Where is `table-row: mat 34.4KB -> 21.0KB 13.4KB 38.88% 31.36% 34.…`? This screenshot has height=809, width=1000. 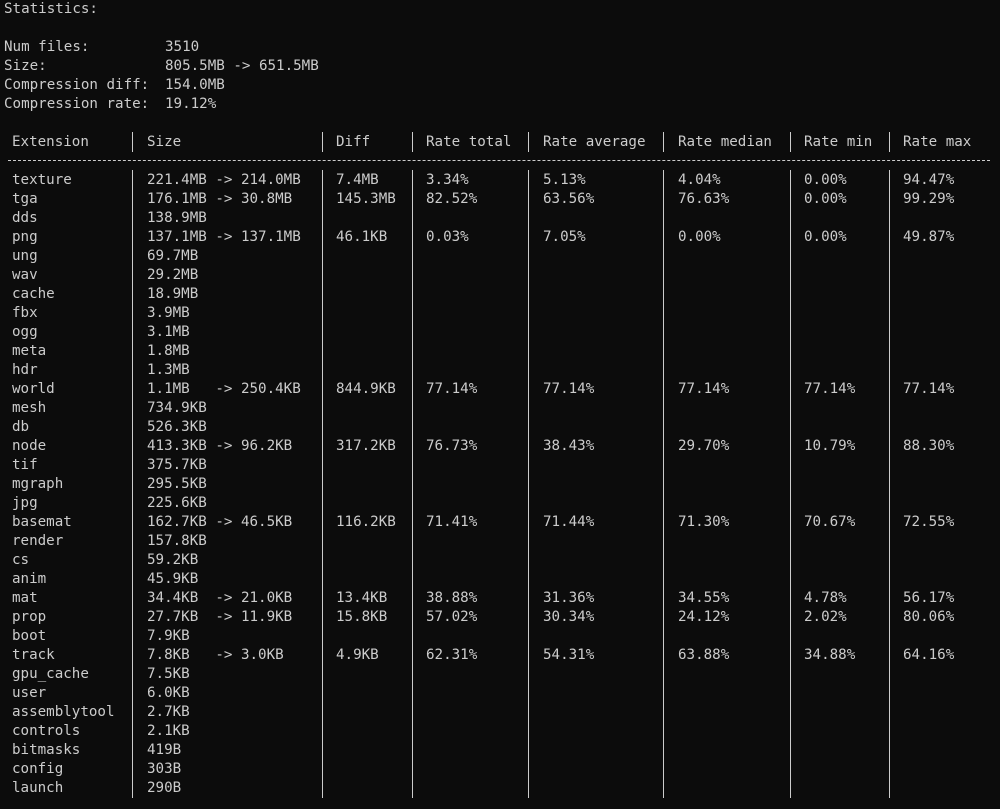
table-row: mat 34.4KB -> 21.0KB 13.4KB 38.88% 31.36% 34.… is located at coordinates (502, 598).